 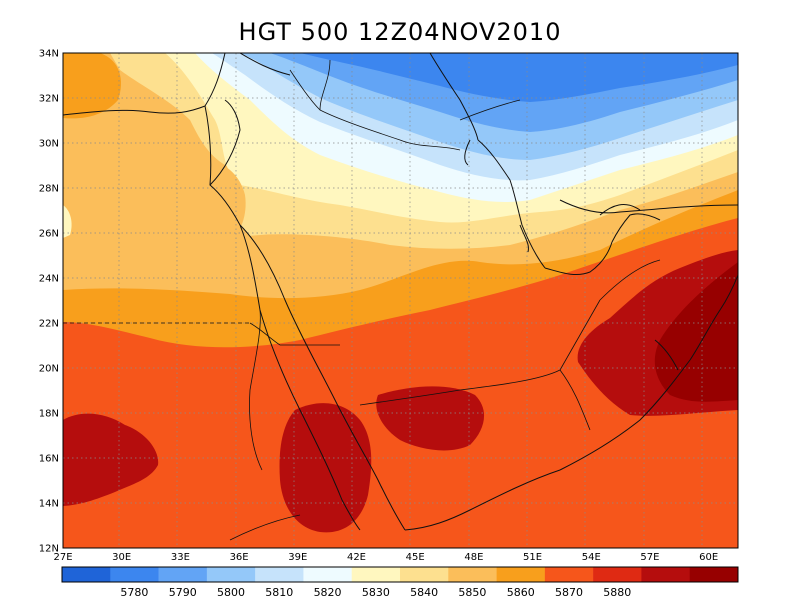 What do you see at coordinates (62, 557) in the screenshot?
I see `lon-tick-label: 27E` at bounding box center [62, 557].